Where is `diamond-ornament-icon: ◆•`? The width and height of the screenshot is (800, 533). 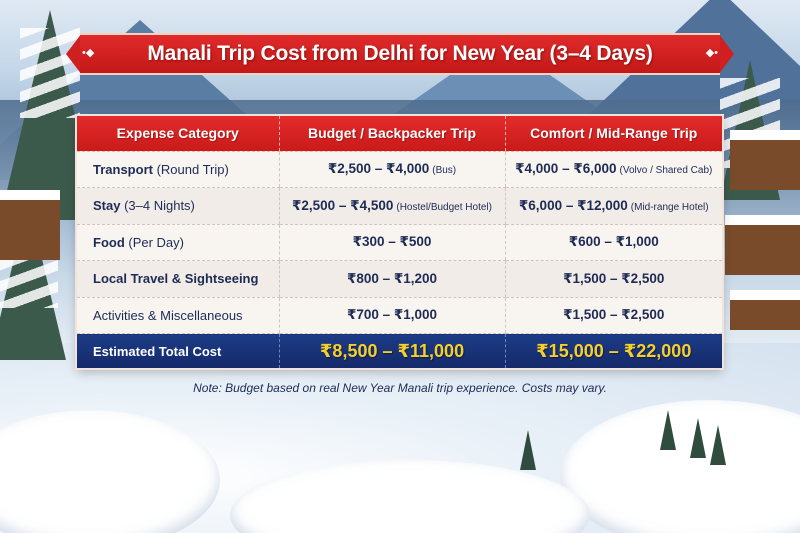 diamond-ornament-icon: ◆• is located at coordinates (711, 53).